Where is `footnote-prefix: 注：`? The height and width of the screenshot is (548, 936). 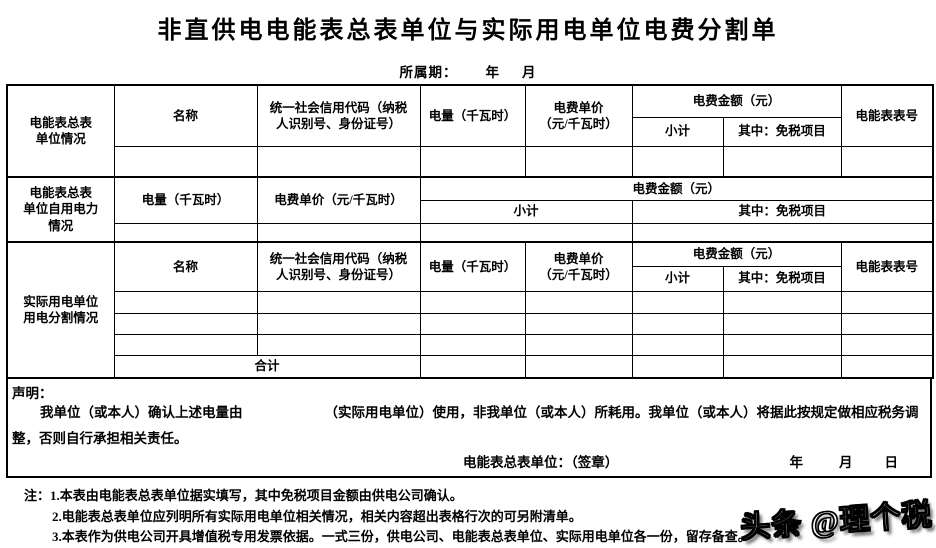
footnote-prefix: 注： is located at coordinates (37, 495).